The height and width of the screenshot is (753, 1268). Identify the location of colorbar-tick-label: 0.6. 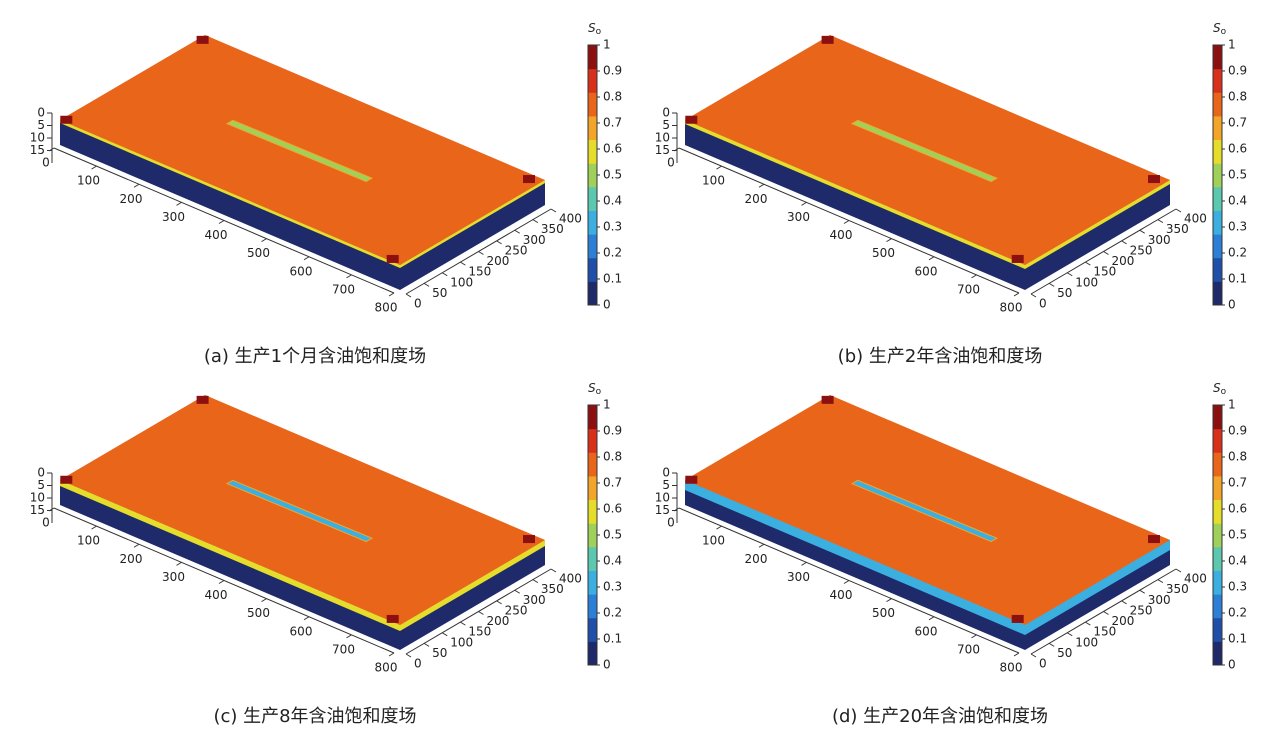
(612, 149).